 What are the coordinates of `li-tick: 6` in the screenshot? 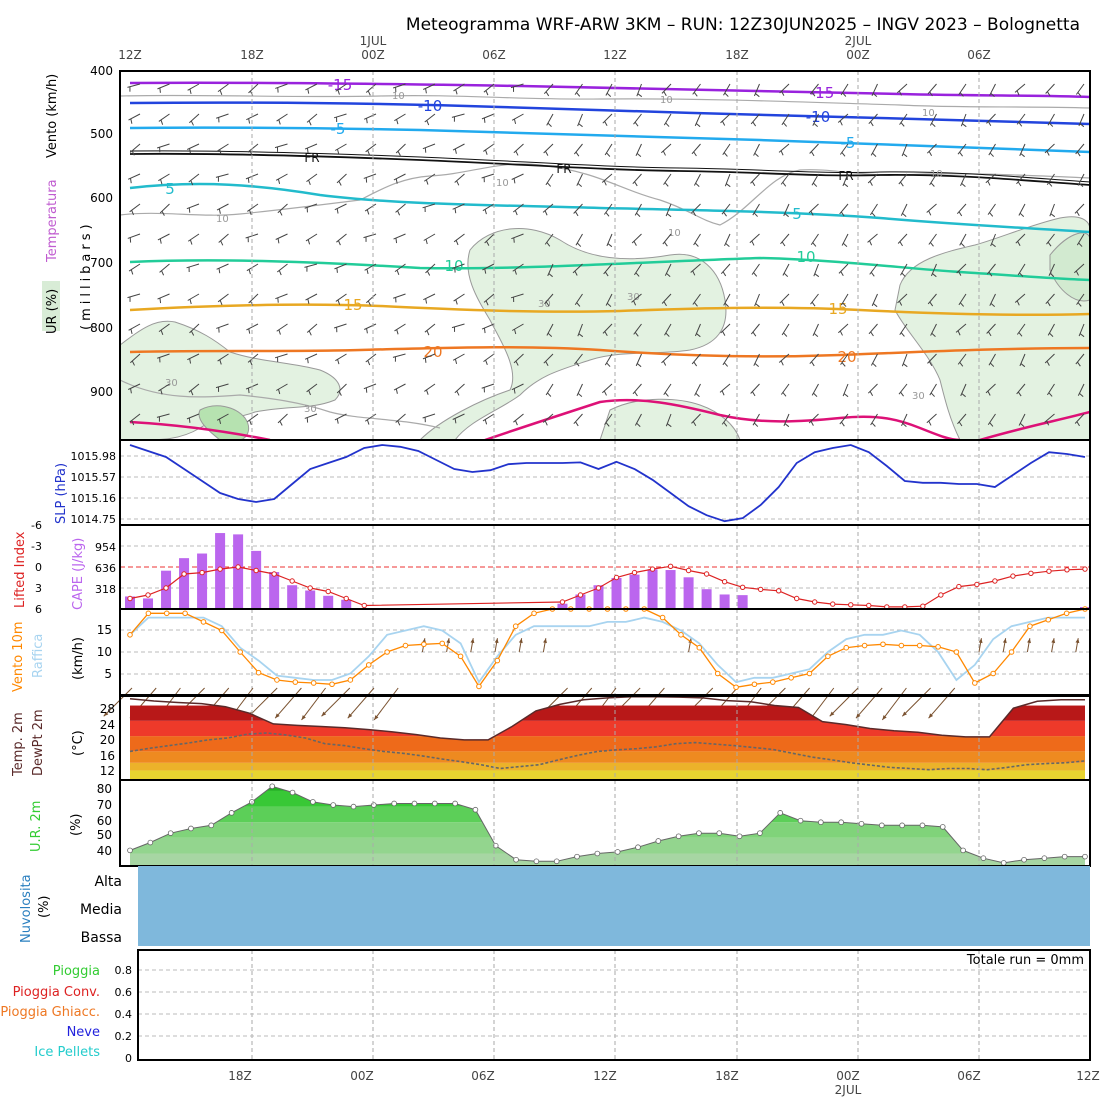 It's located at (38, 609).